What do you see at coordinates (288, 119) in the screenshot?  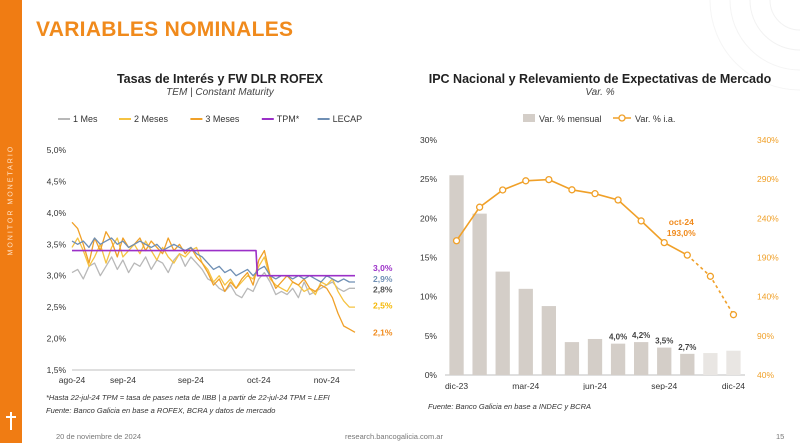 I see `legend-label-3: TPM*` at bounding box center [288, 119].